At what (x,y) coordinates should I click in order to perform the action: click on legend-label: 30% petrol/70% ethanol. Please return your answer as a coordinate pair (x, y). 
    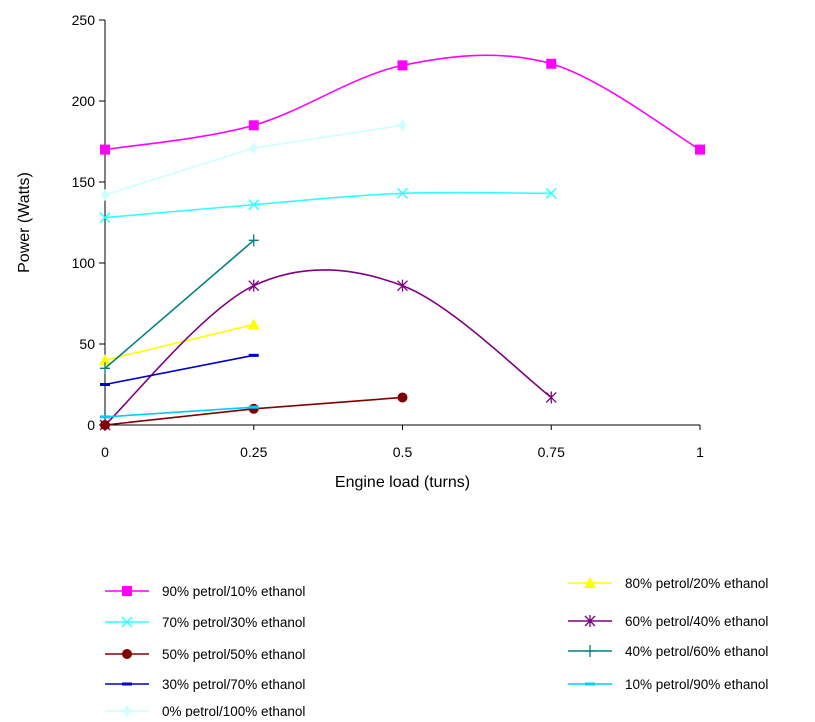
    Looking at the image, I should click on (233, 684).